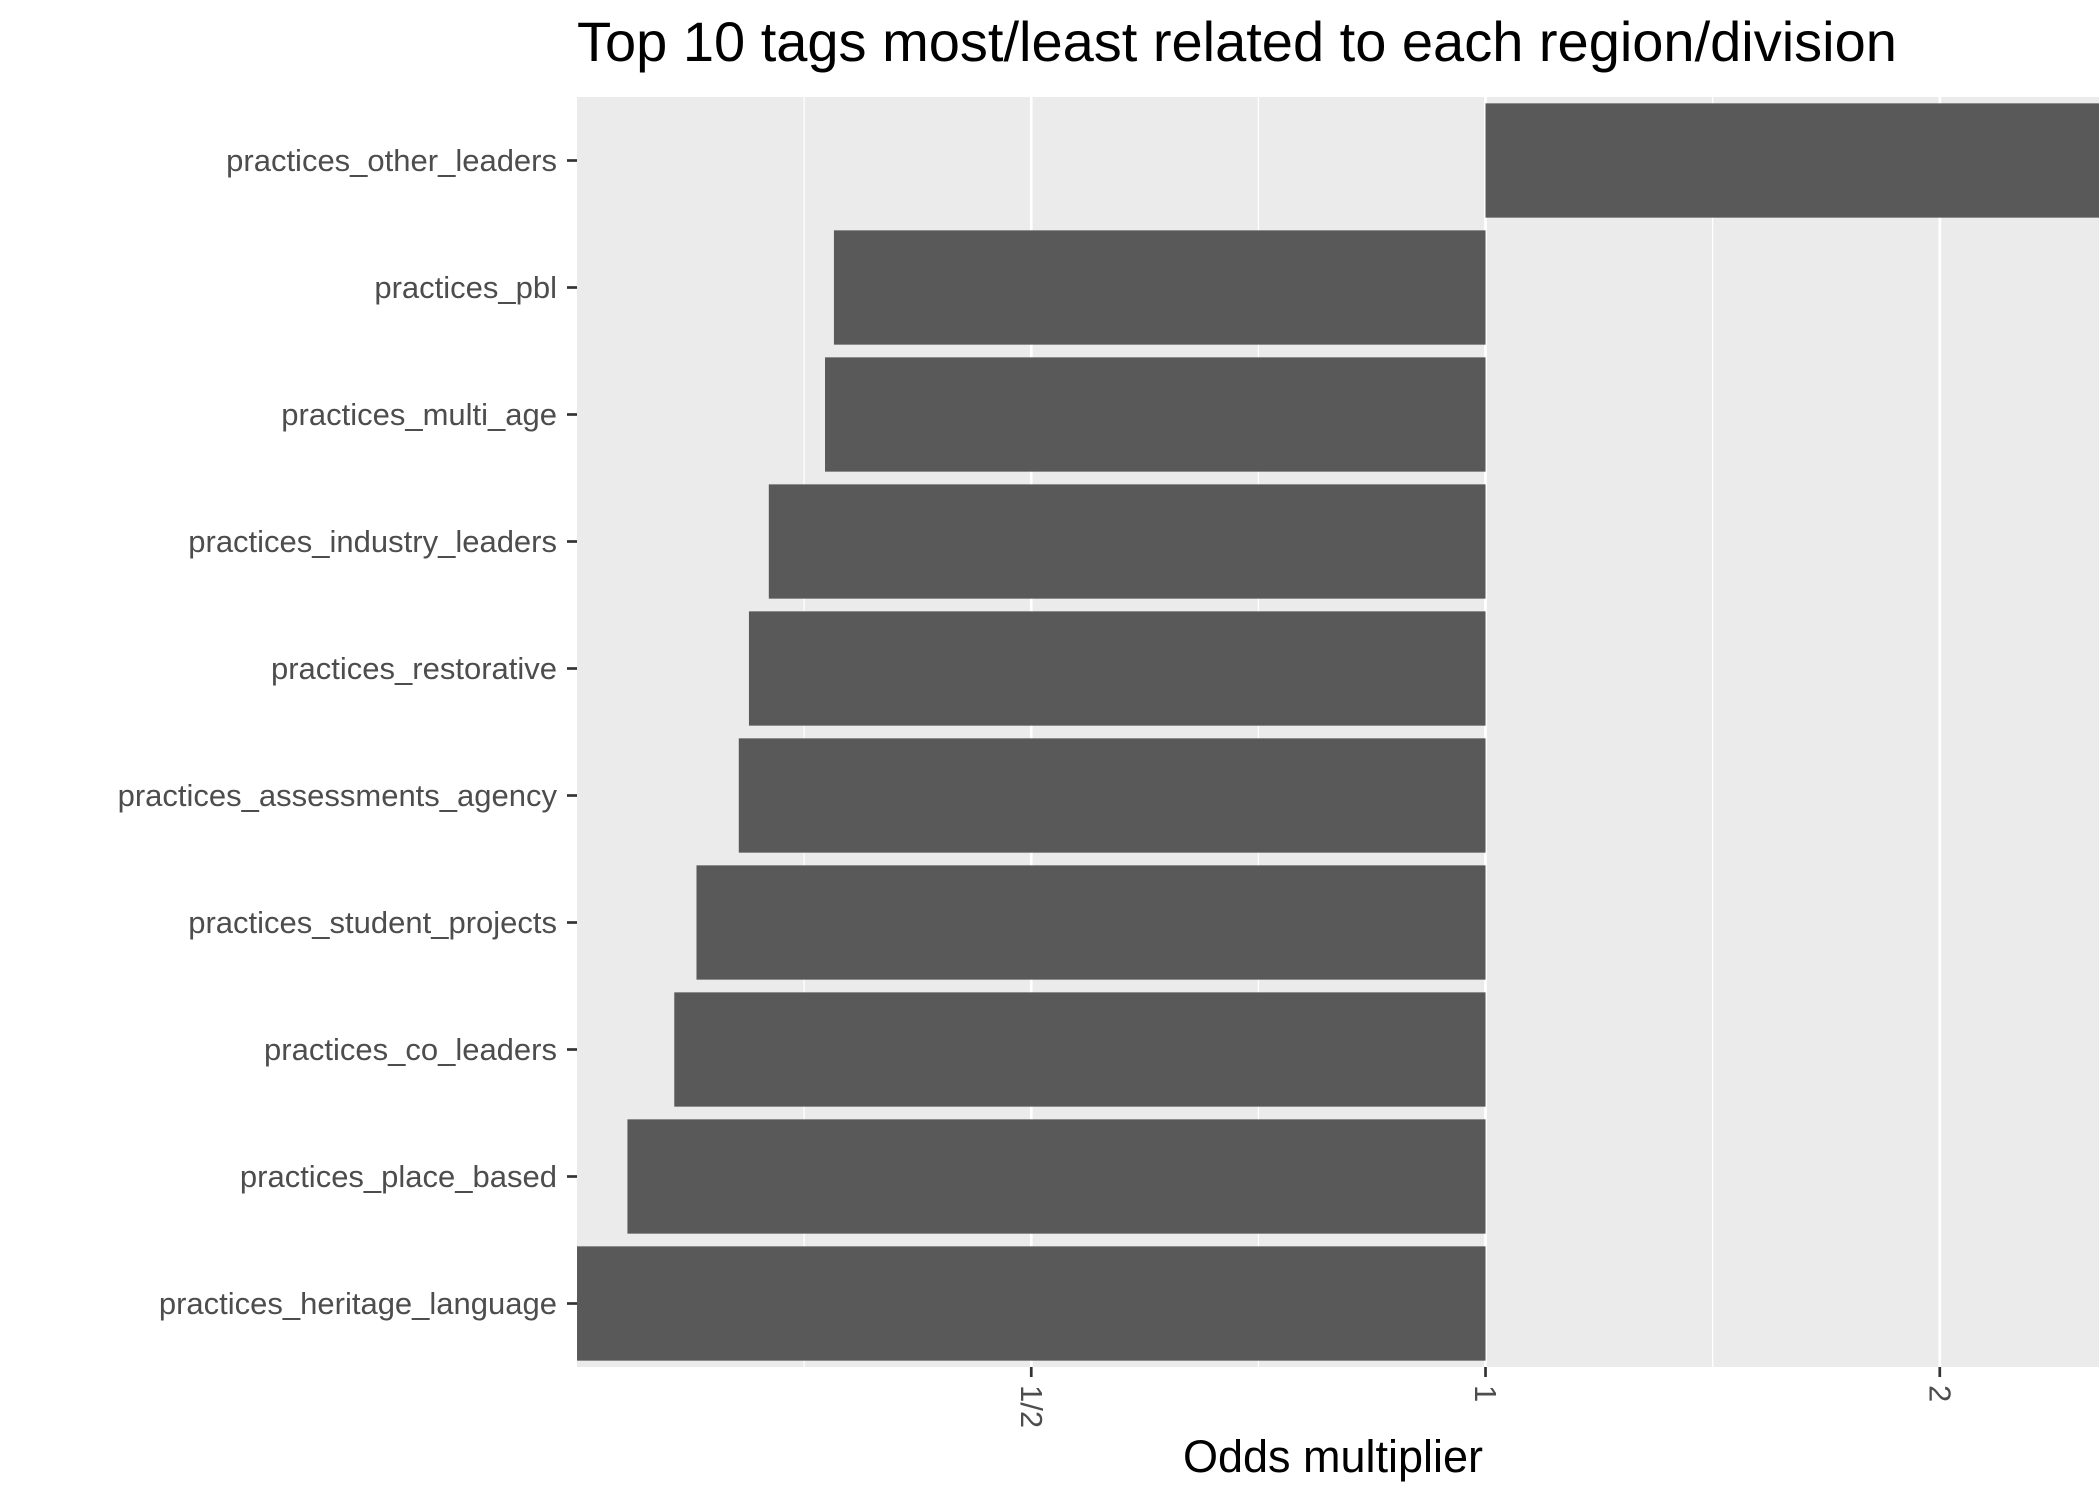  Describe the element at coordinates (1056, 1176) in the screenshot. I see `bar-practices_place_based` at that location.